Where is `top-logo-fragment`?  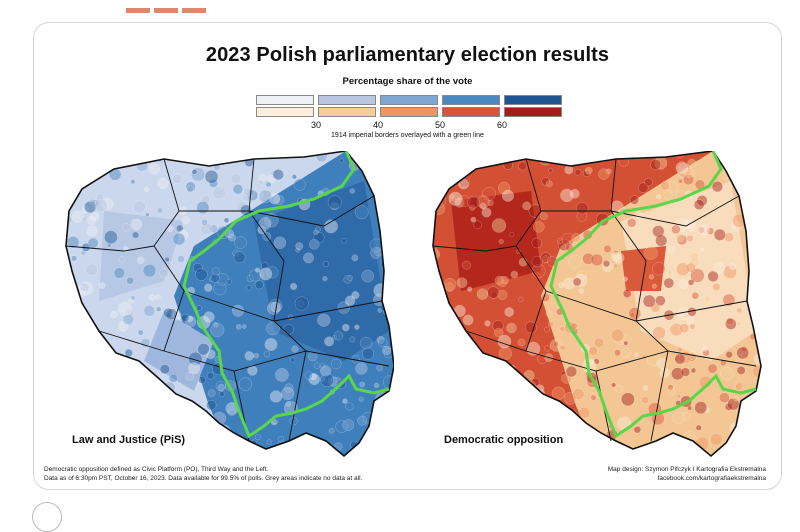 top-logo-fragment is located at coordinates (169, 6).